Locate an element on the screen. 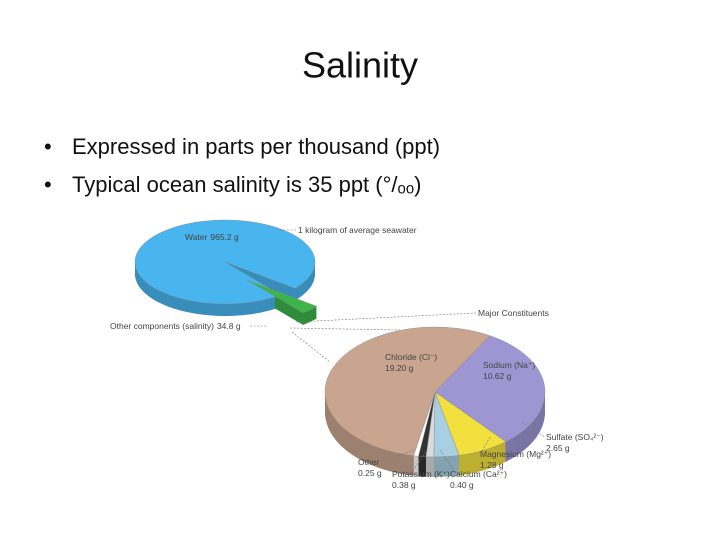  slice-label: Sodium (Na⁺) 10.62 g is located at coordinates (509, 370).